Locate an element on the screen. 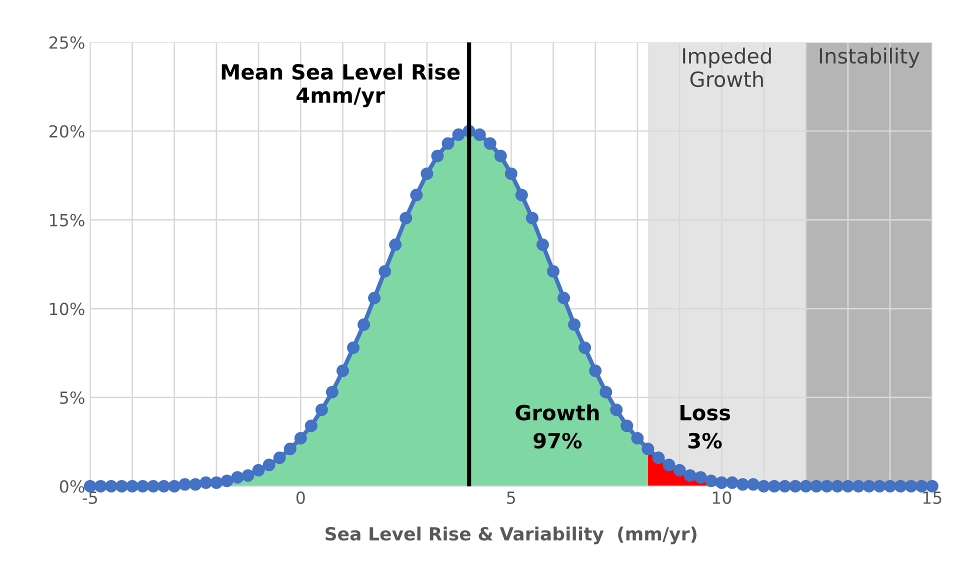 The image size is (959, 572). y-tick-label: 10% is located at coordinates (67, 309).